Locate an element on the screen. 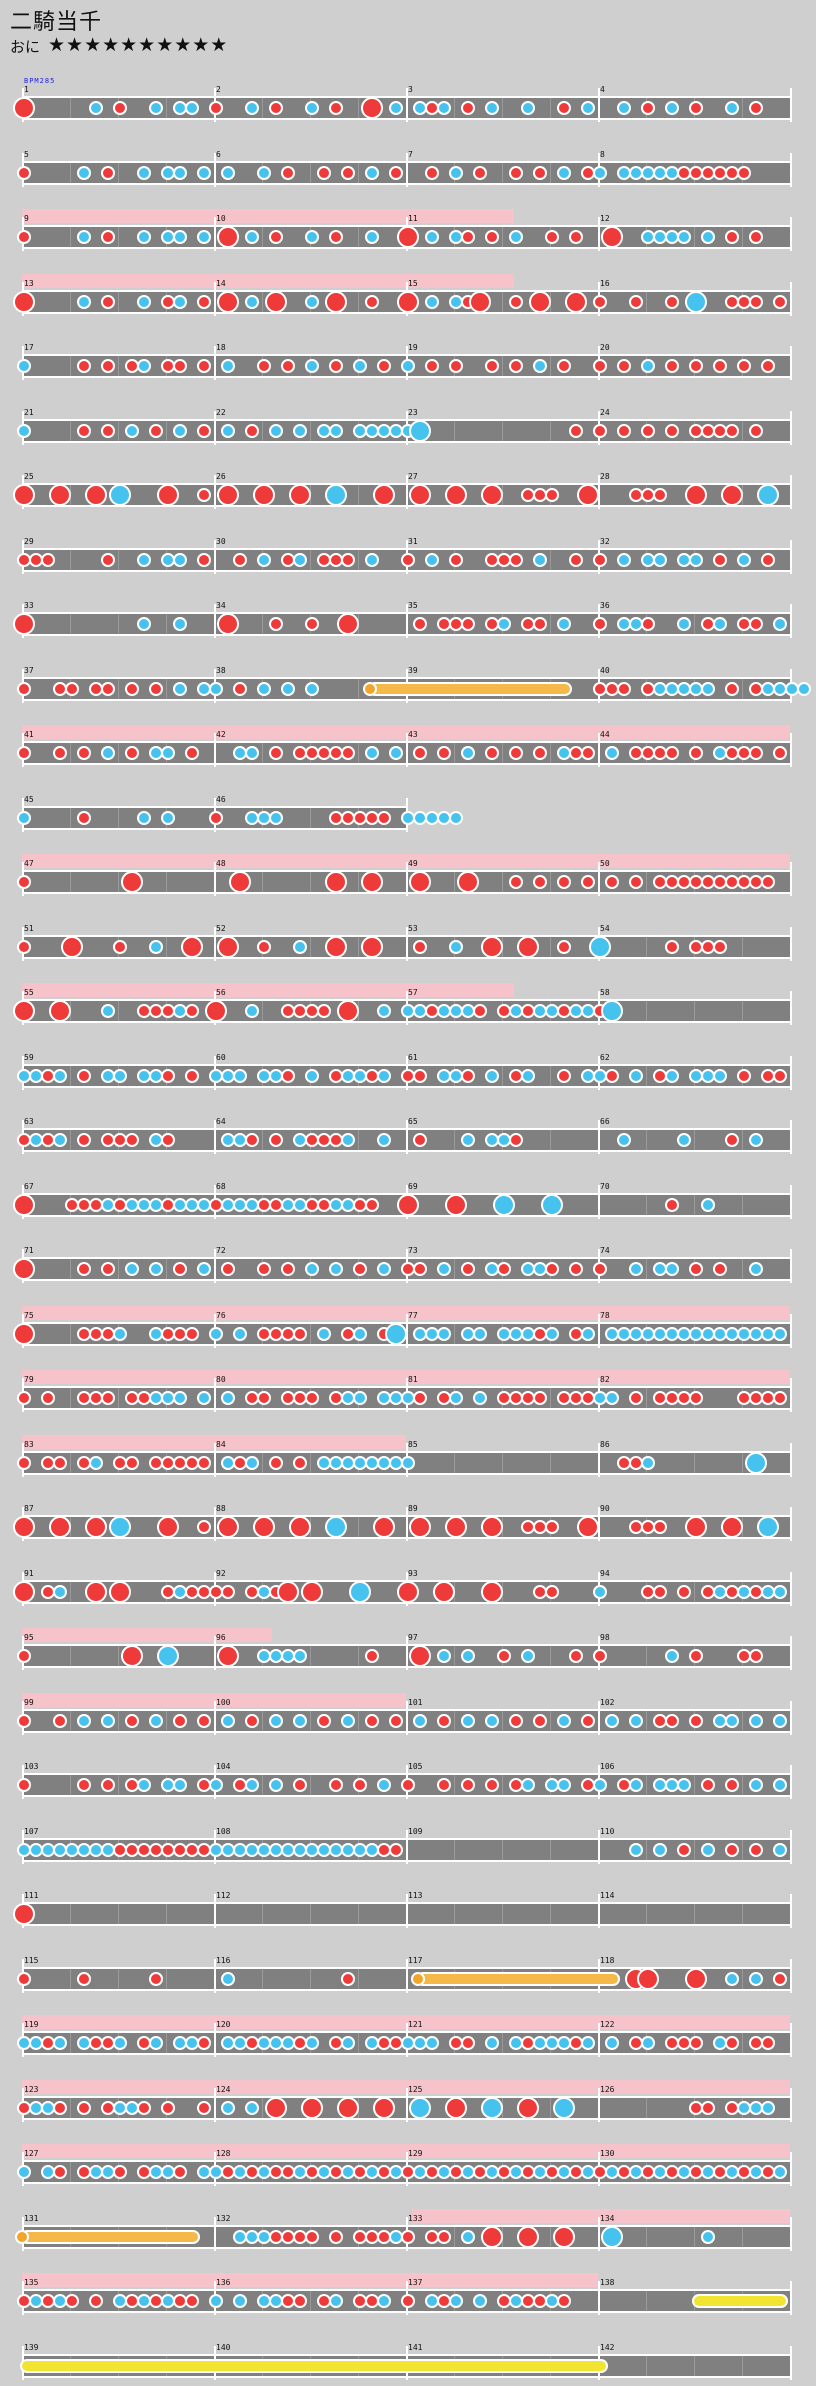 Image resolution: width=816 pixels, height=2386 pixels. chart-row: 123 124 125 126 is located at coordinates (408, 2096).